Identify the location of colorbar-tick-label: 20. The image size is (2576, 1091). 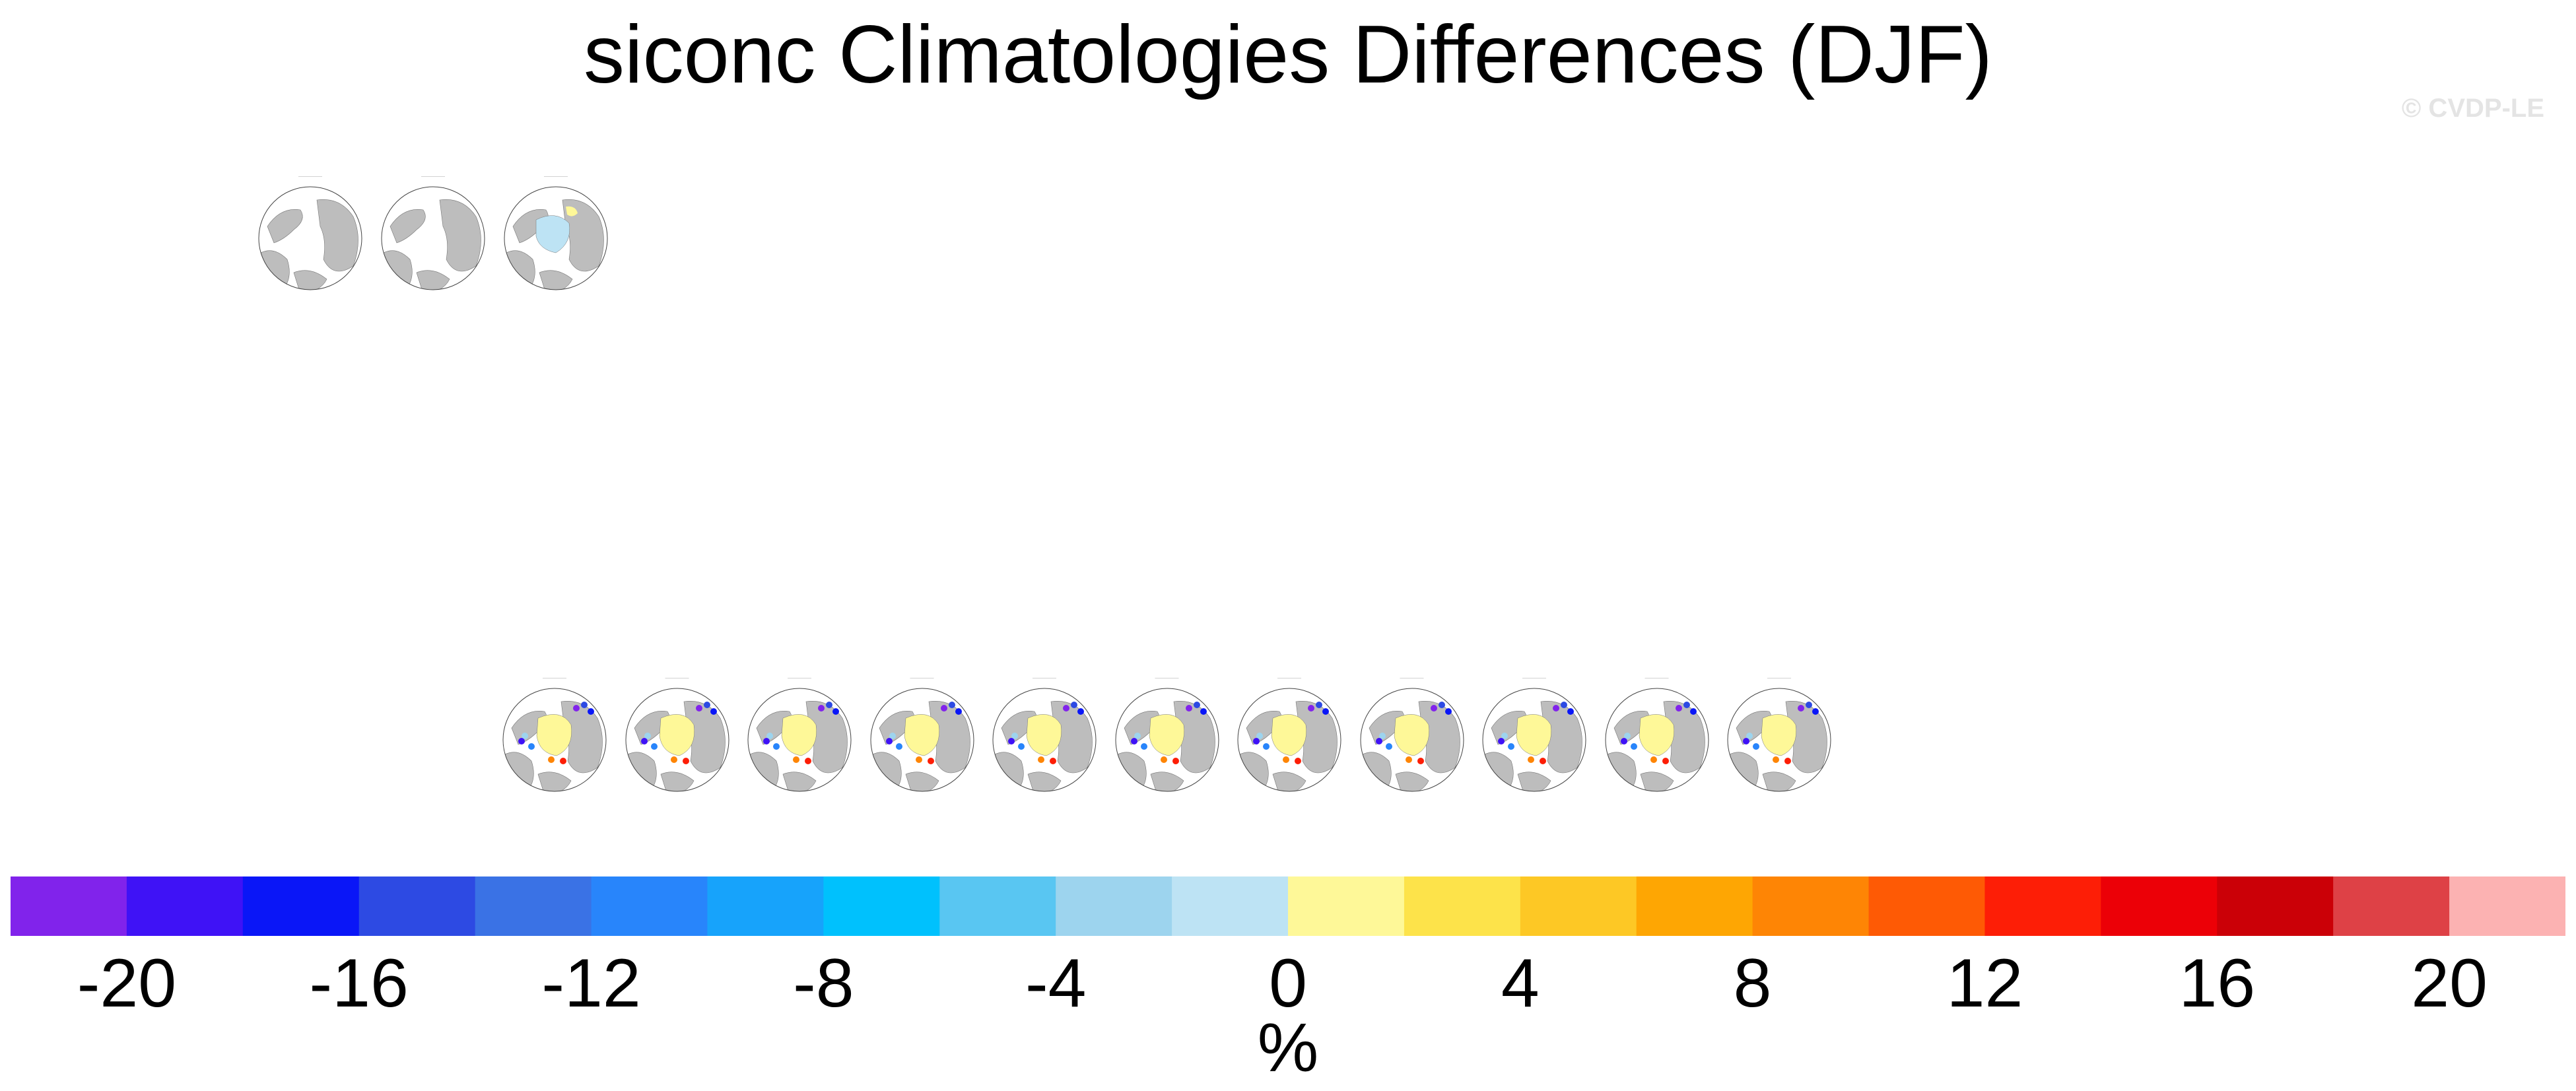
(2449, 983).